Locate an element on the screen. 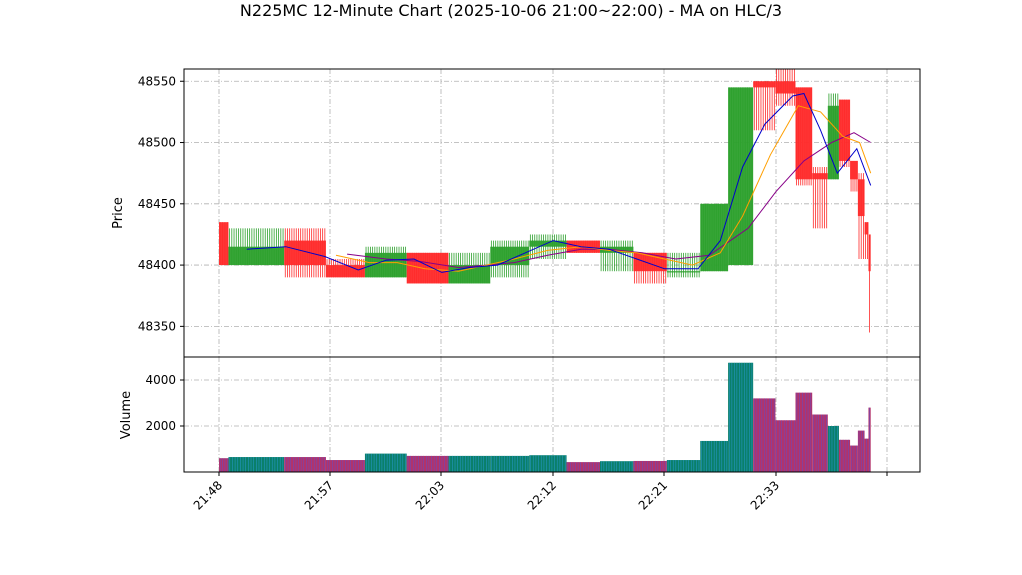  volume-bars-layer is located at coordinates (545, 417).